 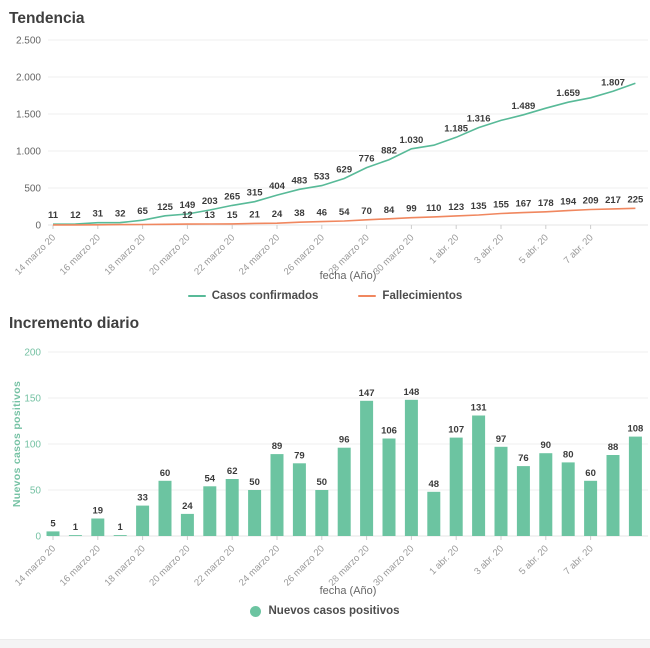 What do you see at coordinates (120, 214) in the screenshot?
I see `svg-text: 32` at bounding box center [120, 214].